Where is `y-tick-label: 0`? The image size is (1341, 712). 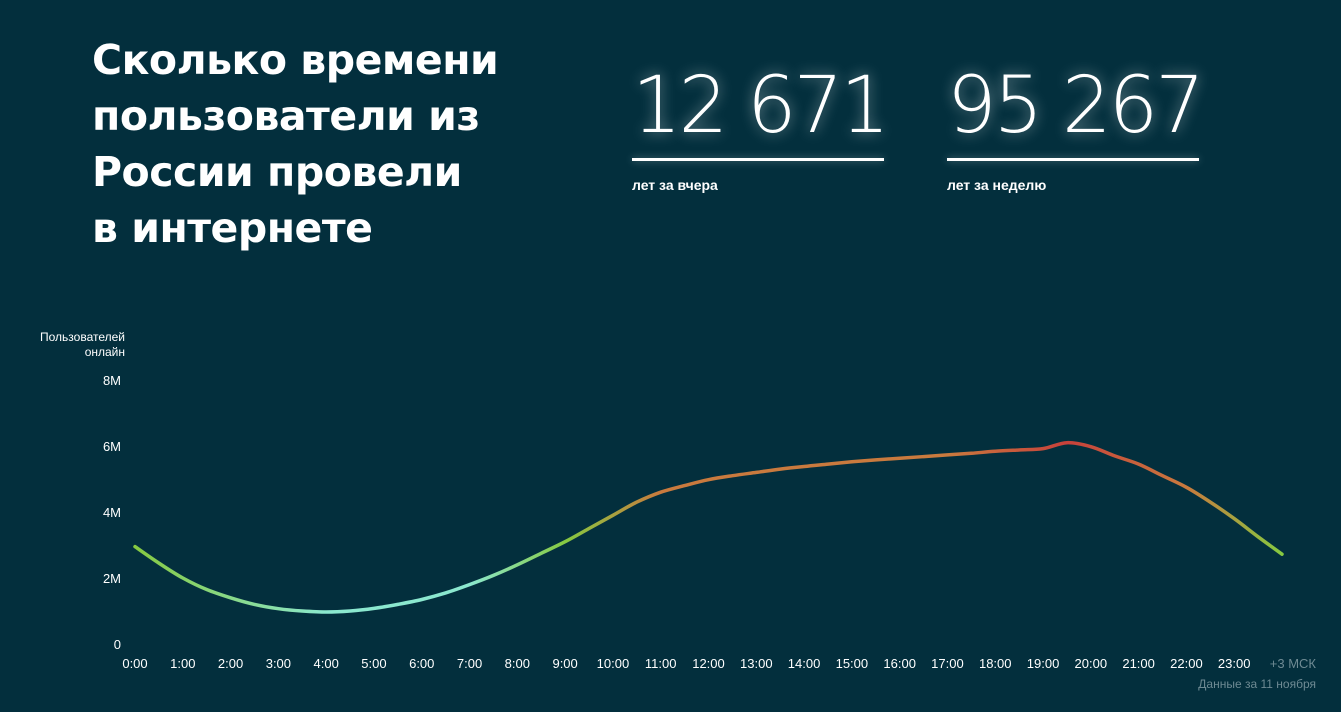
y-tick-label: 0 is located at coordinates (117, 644).